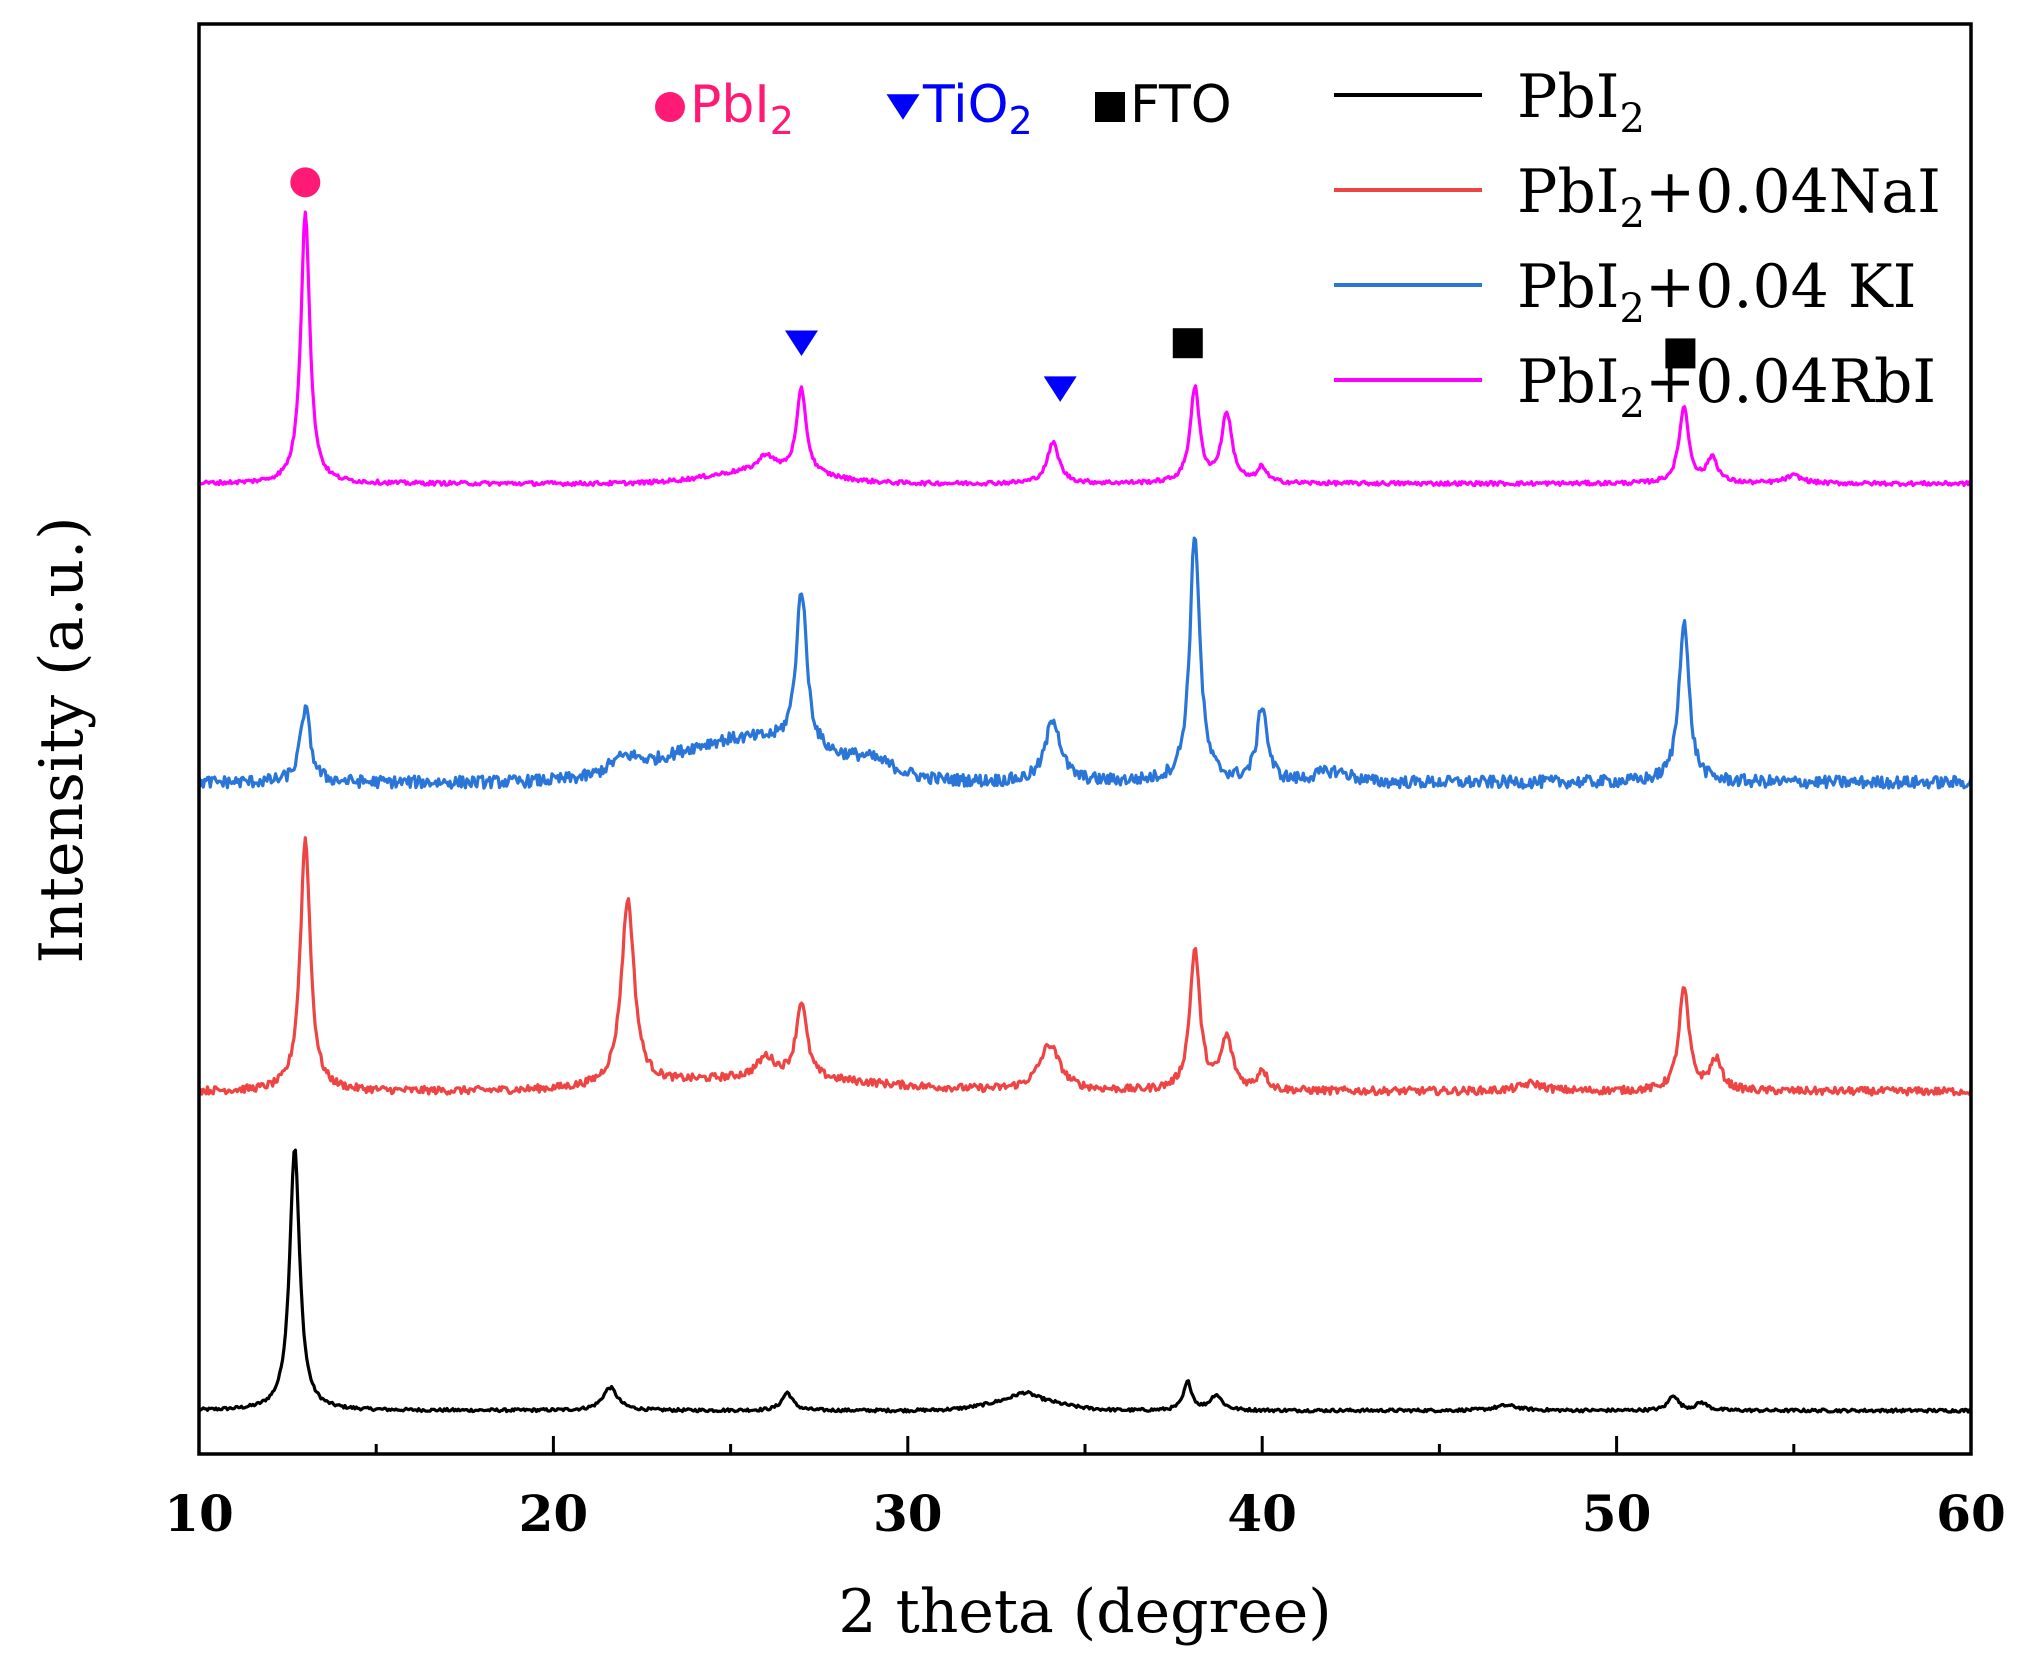 This screenshot has height=1659, width=2022. I want to click on peak-marker-layer, so click(993, 284).